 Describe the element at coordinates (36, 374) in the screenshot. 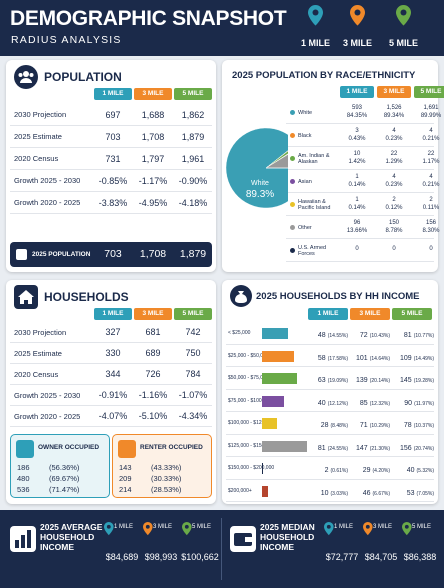

I see `row-label: 2020 Census` at that location.